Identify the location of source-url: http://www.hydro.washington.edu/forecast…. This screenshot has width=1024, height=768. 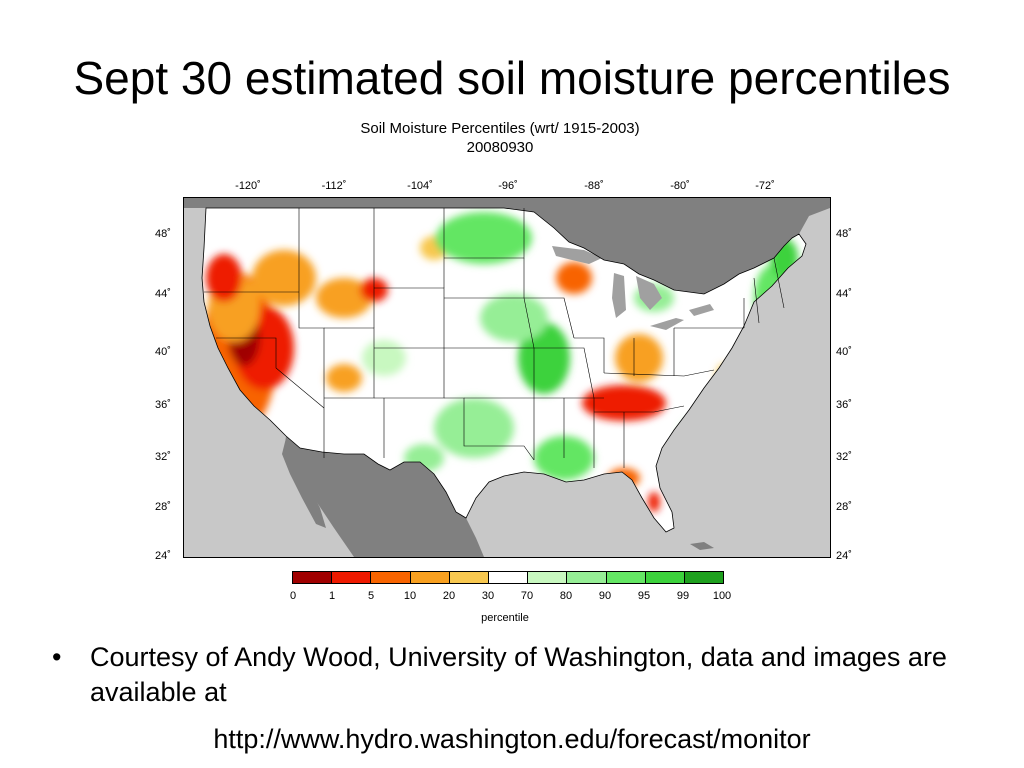
(512, 739).